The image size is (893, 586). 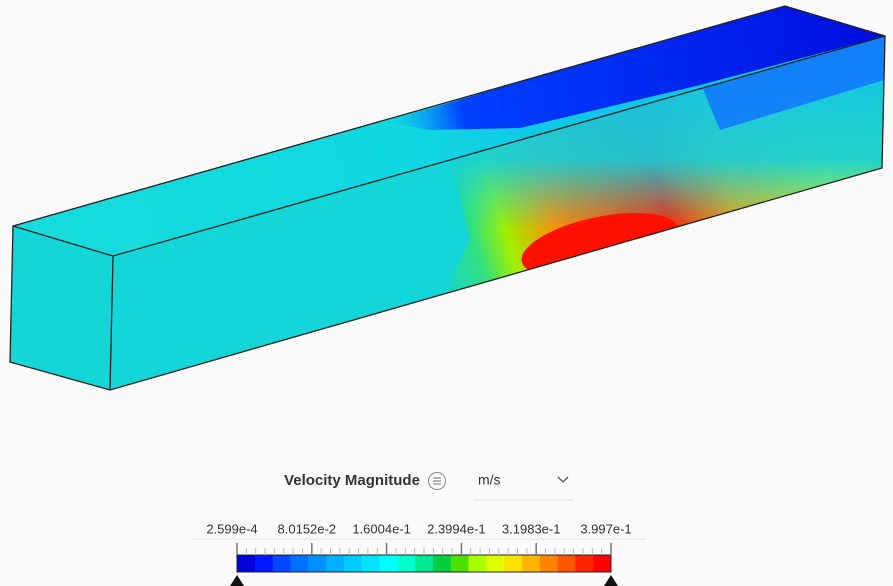 What do you see at coordinates (611, 580) in the screenshot?
I see `max-handle` at bounding box center [611, 580].